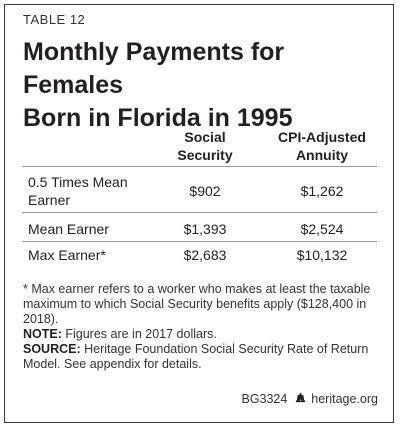 The height and width of the screenshot is (429, 400). I want to click on note-text: Figures are in 2017 dollars., so click(139, 334).